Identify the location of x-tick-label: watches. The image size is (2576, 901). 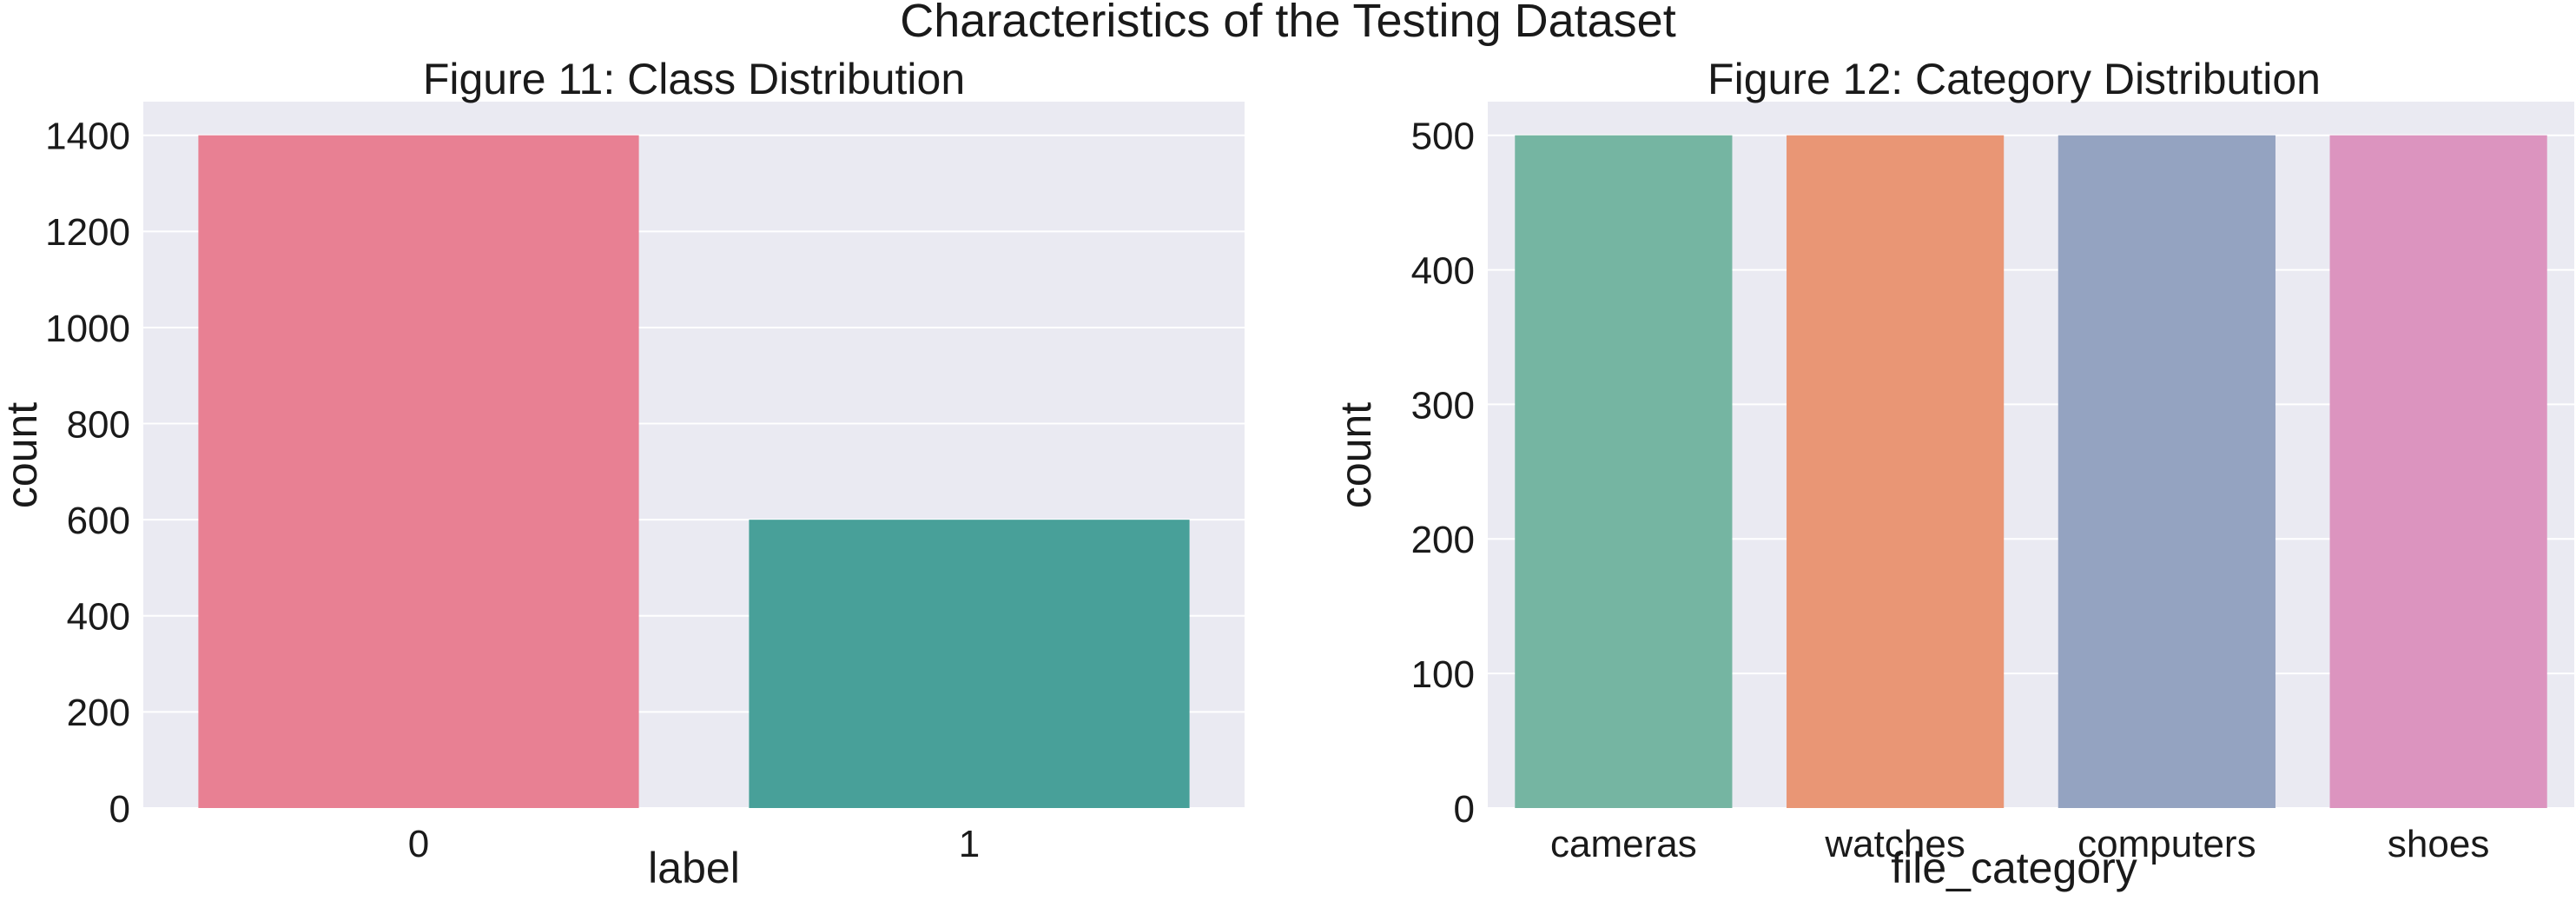
(1895, 844).